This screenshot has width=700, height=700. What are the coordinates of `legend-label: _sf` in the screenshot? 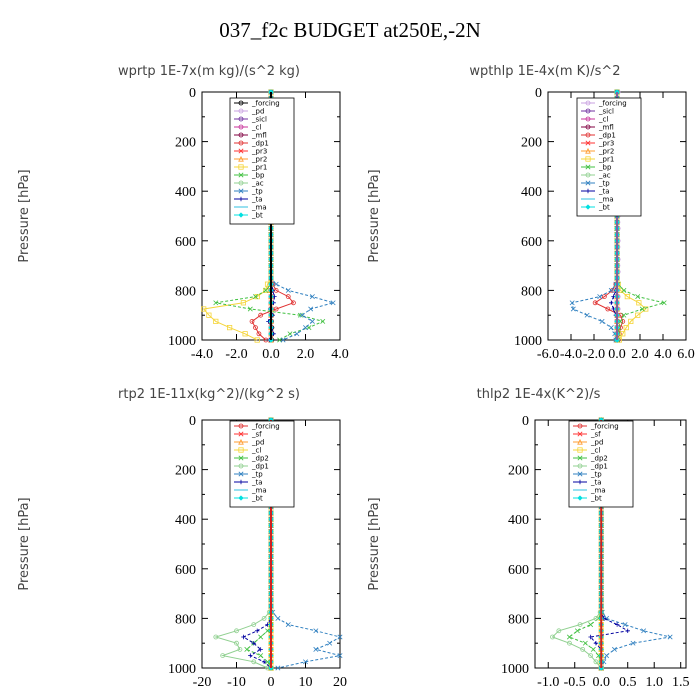 It's located at (595, 435).